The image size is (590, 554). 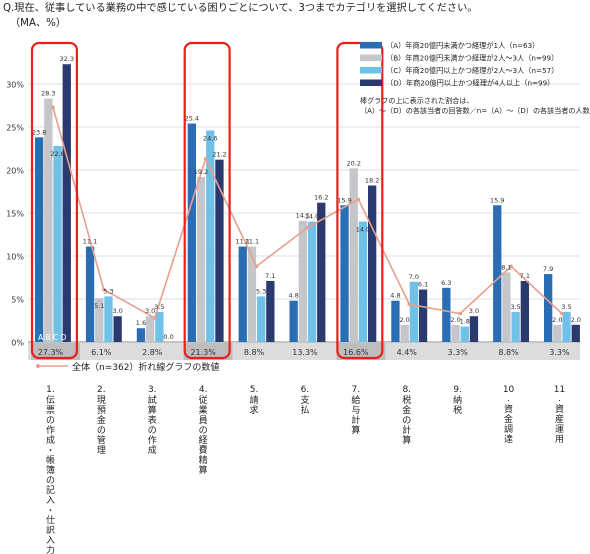 I want to click on total-value-label: 13.3%, so click(x=305, y=352).